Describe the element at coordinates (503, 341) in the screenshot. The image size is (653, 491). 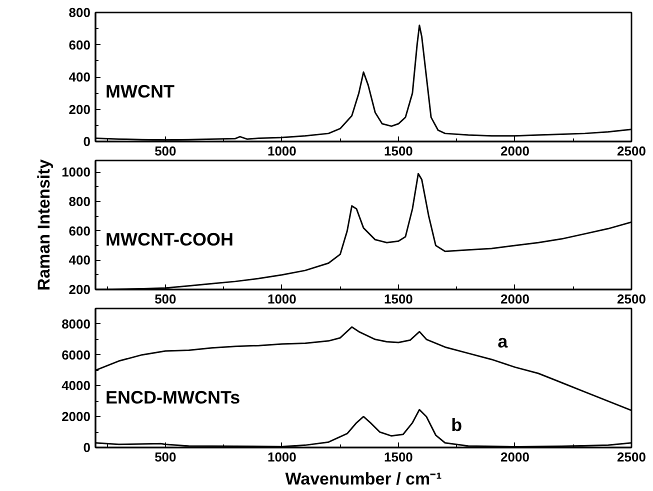
I see `series-label: a` at that location.